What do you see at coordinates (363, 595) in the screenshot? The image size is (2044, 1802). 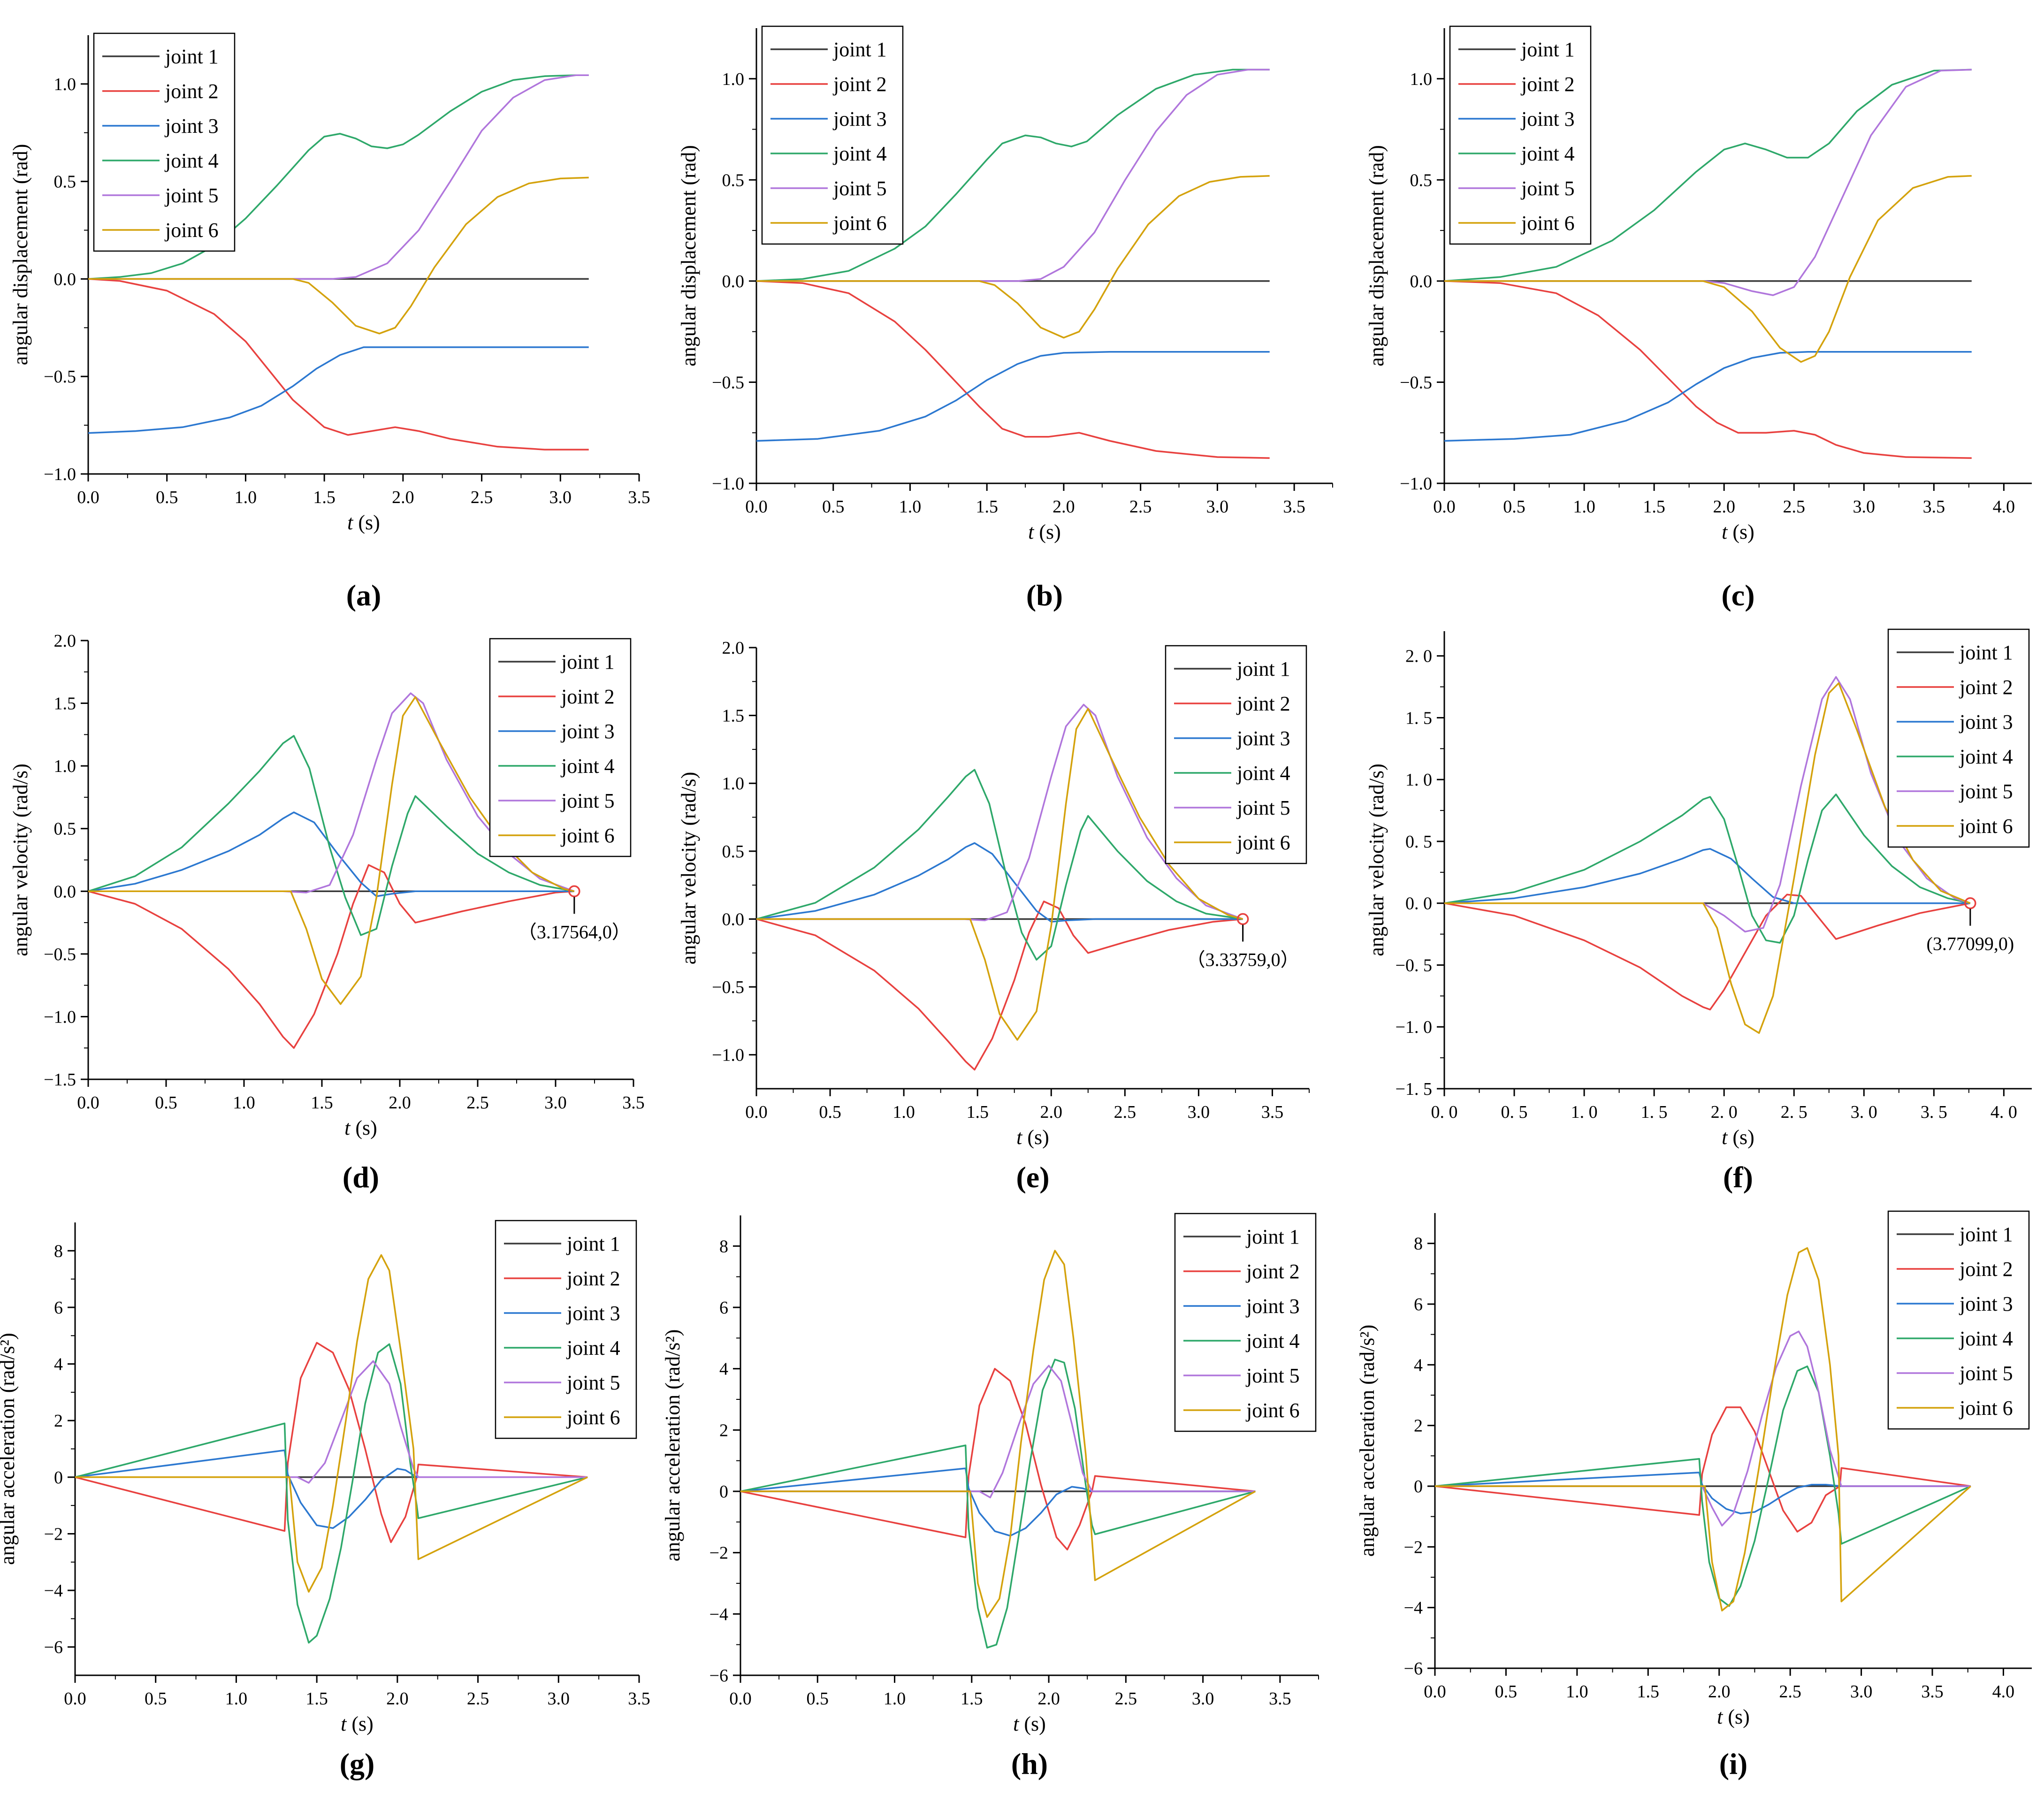 I see `panel-caption: (a)` at bounding box center [363, 595].